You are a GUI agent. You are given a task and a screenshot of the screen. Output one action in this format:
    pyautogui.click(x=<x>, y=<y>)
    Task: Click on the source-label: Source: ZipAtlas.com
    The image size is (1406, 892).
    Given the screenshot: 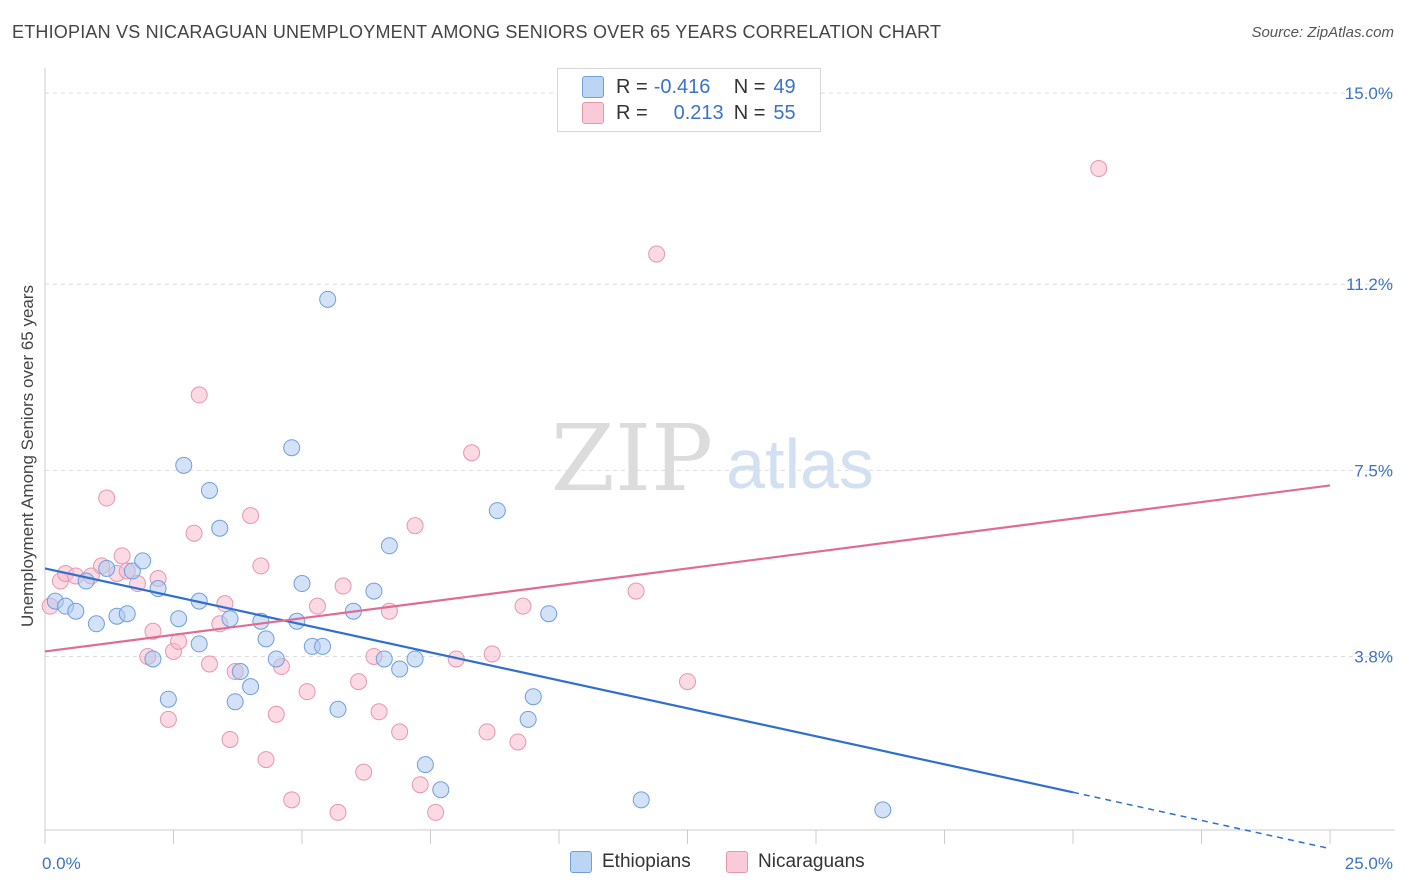 What is the action you would take?
    pyautogui.click(x=1322, y=32)
    